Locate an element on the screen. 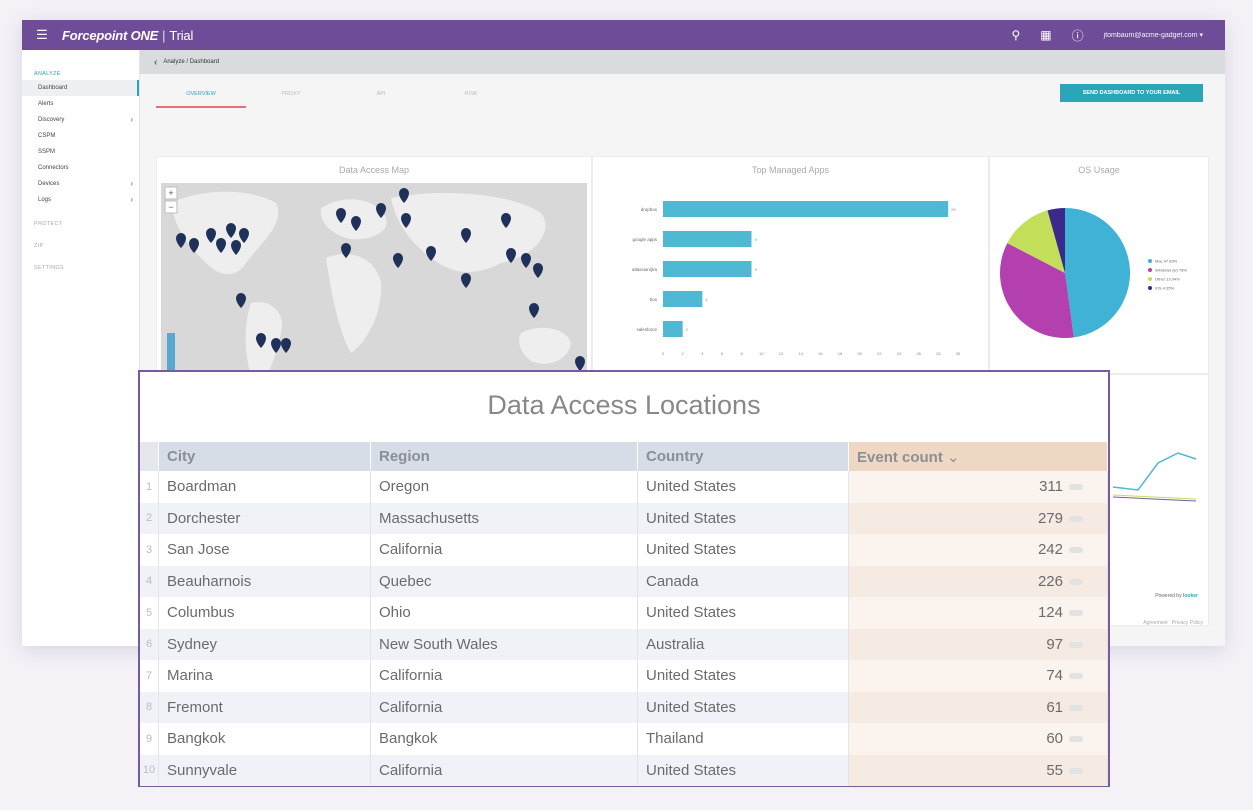 This screenshot has width=1253, height=810. sidebar-item-connectors: Connectors is located at coordinates (53, 168).